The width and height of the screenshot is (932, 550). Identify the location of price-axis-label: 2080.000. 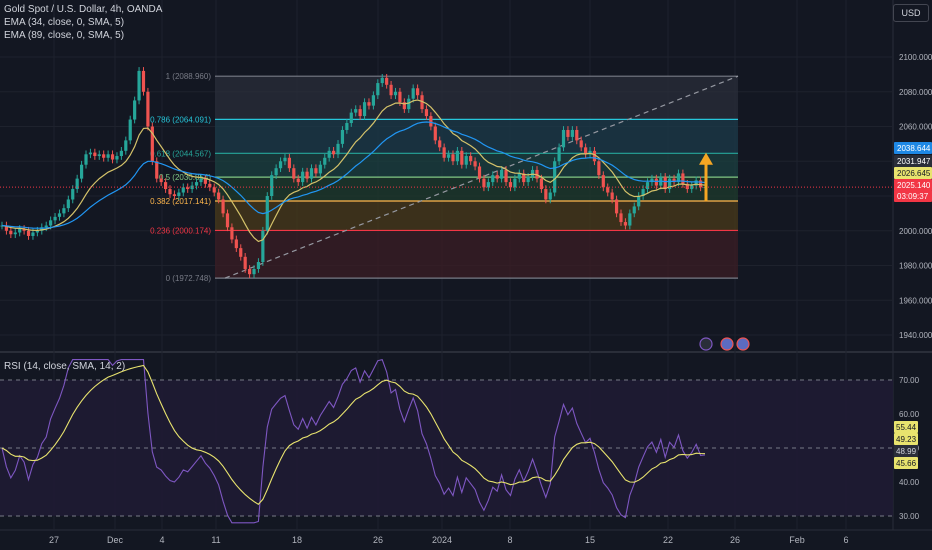
(915, 92).